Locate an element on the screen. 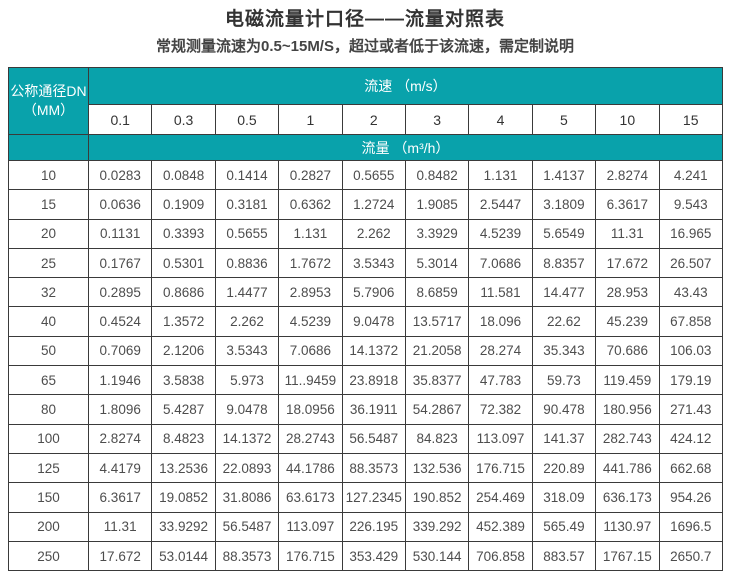 The image size is (730, 588). flow-value: 0.2827 is located at coordinates (310, 175).